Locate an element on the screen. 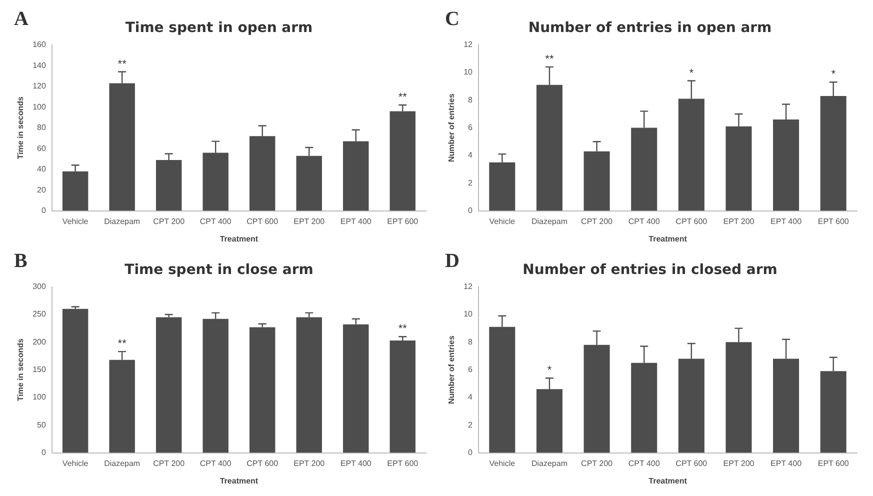 The height and width of the screenshot is (496, 873). y-tick-label: 160 is located at coordinates (39, 45).